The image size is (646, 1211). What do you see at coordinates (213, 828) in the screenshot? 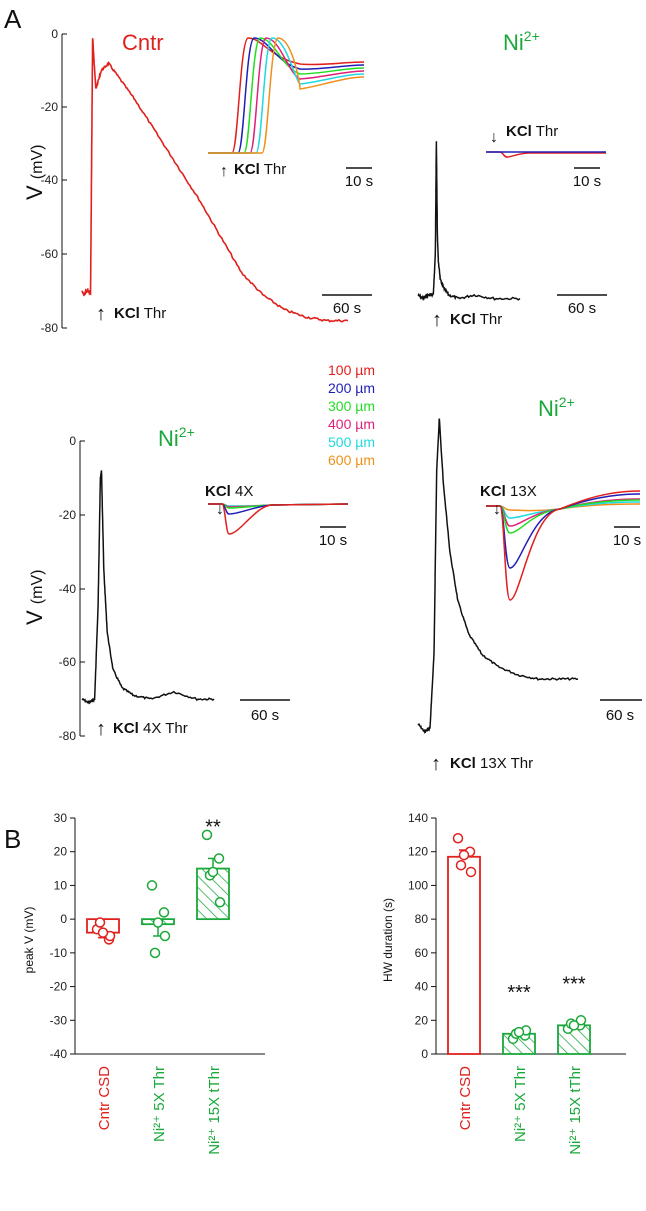
I see `peak-v-significance: **` at bounding box center [213, 828].